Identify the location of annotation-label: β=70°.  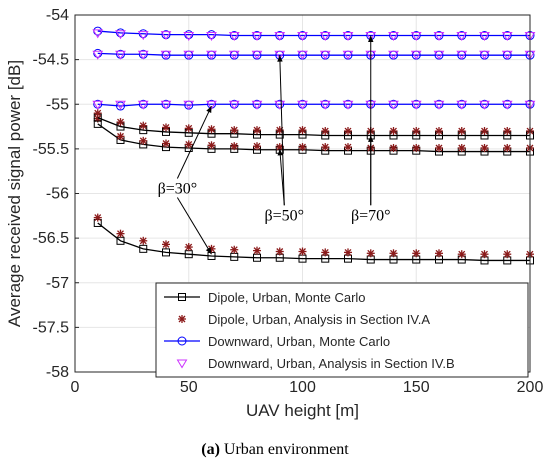
(371, 215).